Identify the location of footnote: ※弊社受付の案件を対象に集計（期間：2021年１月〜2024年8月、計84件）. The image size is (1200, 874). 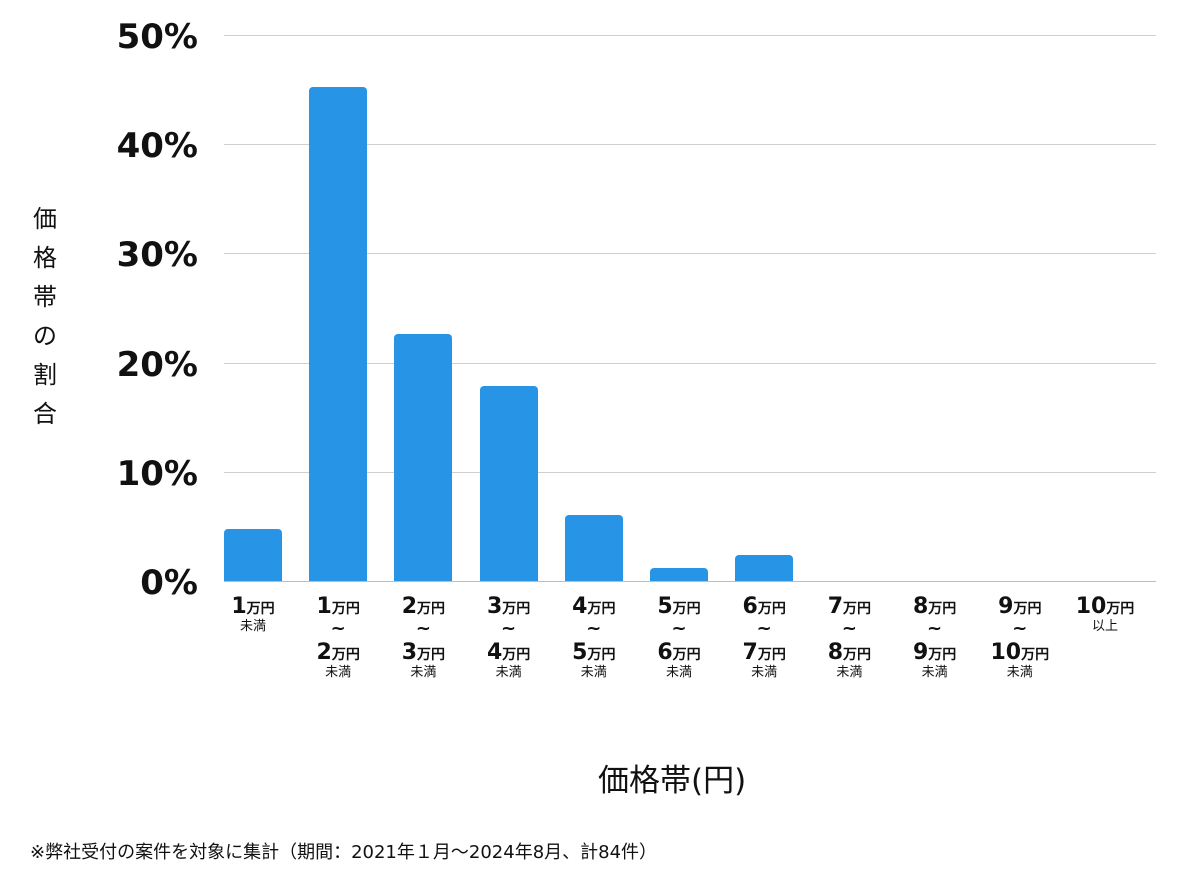
(344, 852).